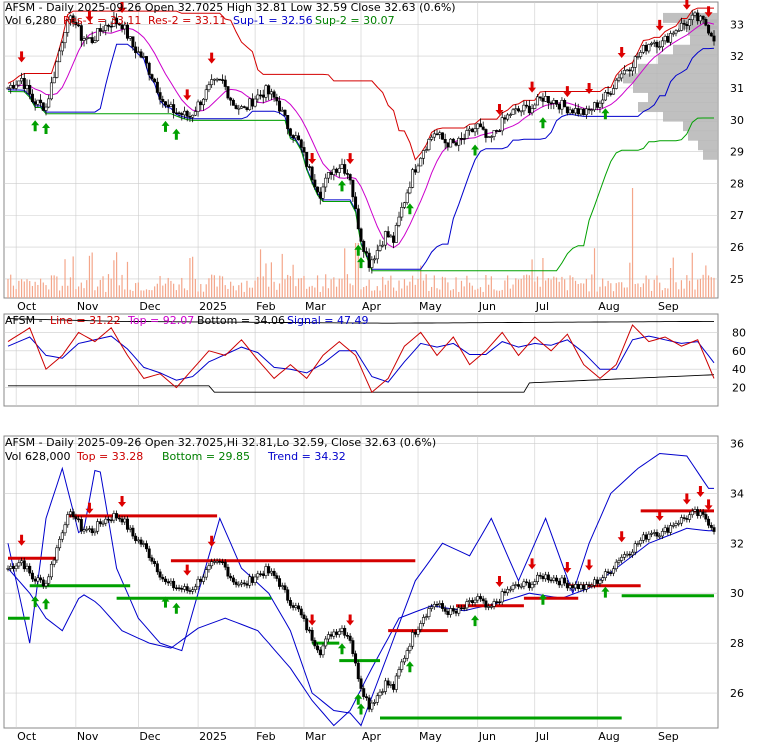  I want to click on x-tick-label: Aug, so click(608, 306).